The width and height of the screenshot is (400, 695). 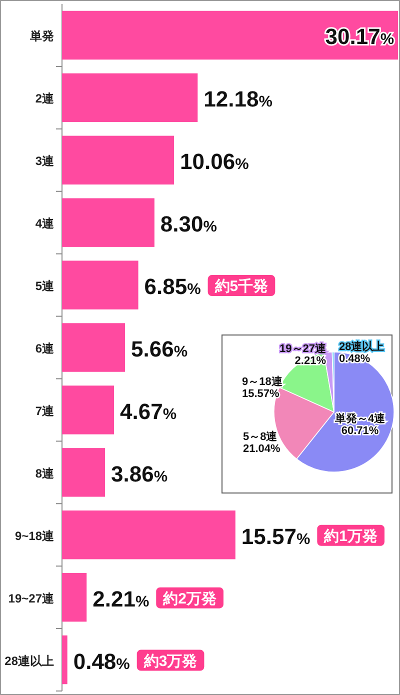 What do you see at coordinates (350, 536) in the screenshot?
I see `annotation: 約1万発` at bounding box center [350, 536].